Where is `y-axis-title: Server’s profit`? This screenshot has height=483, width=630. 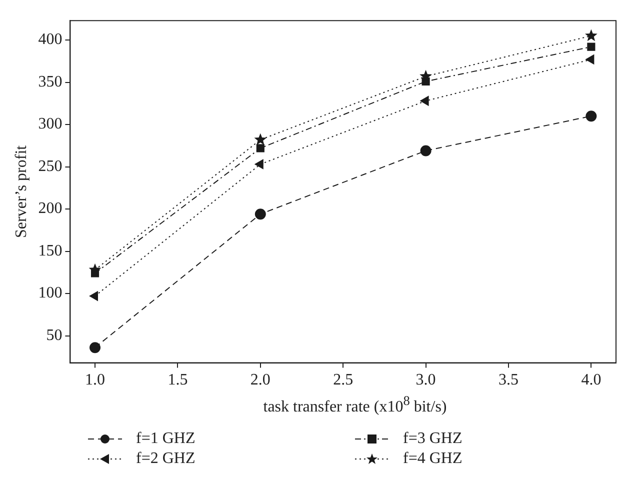 y-axis-title: Server’s profit is located at coordinates (21, 191).